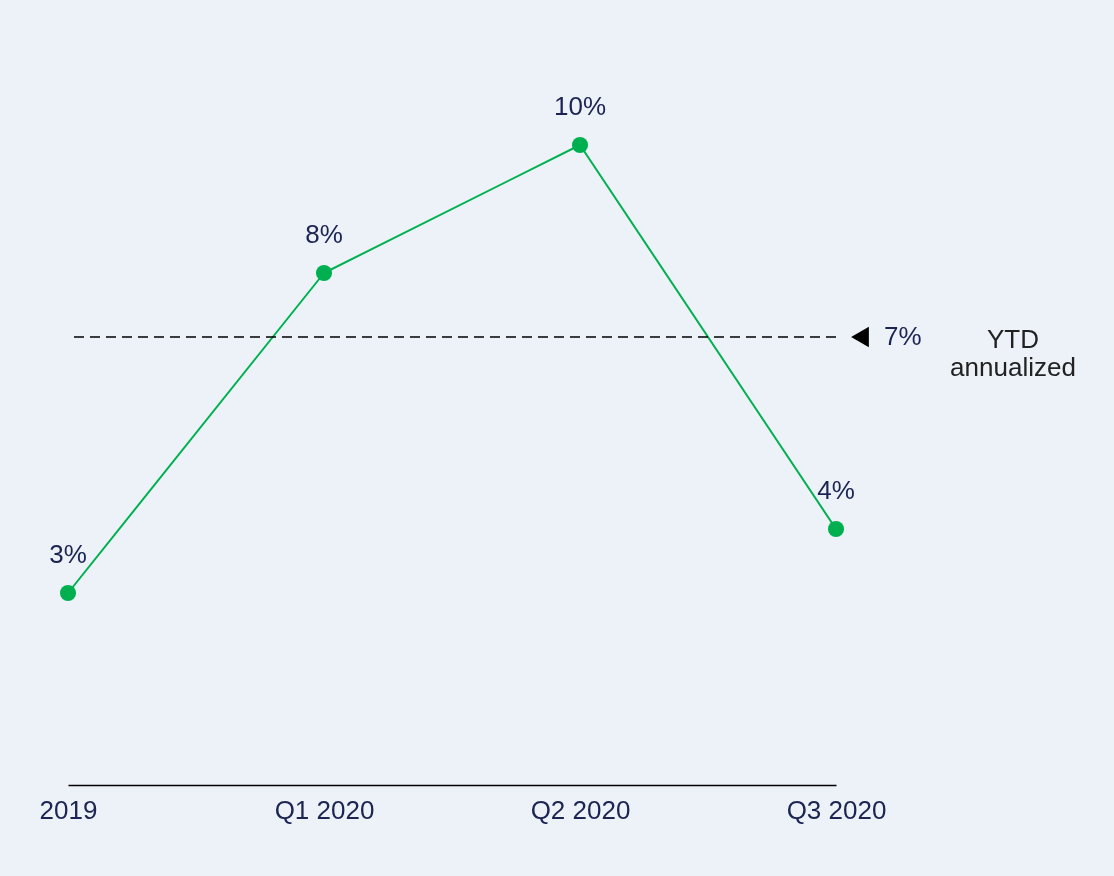 The width and height of the screenshot is (1114, 876). What do you see at coordinates (903, 336) in the screenshot?
I see `ref-line-label: 7%` at bounding box center [903, 336].